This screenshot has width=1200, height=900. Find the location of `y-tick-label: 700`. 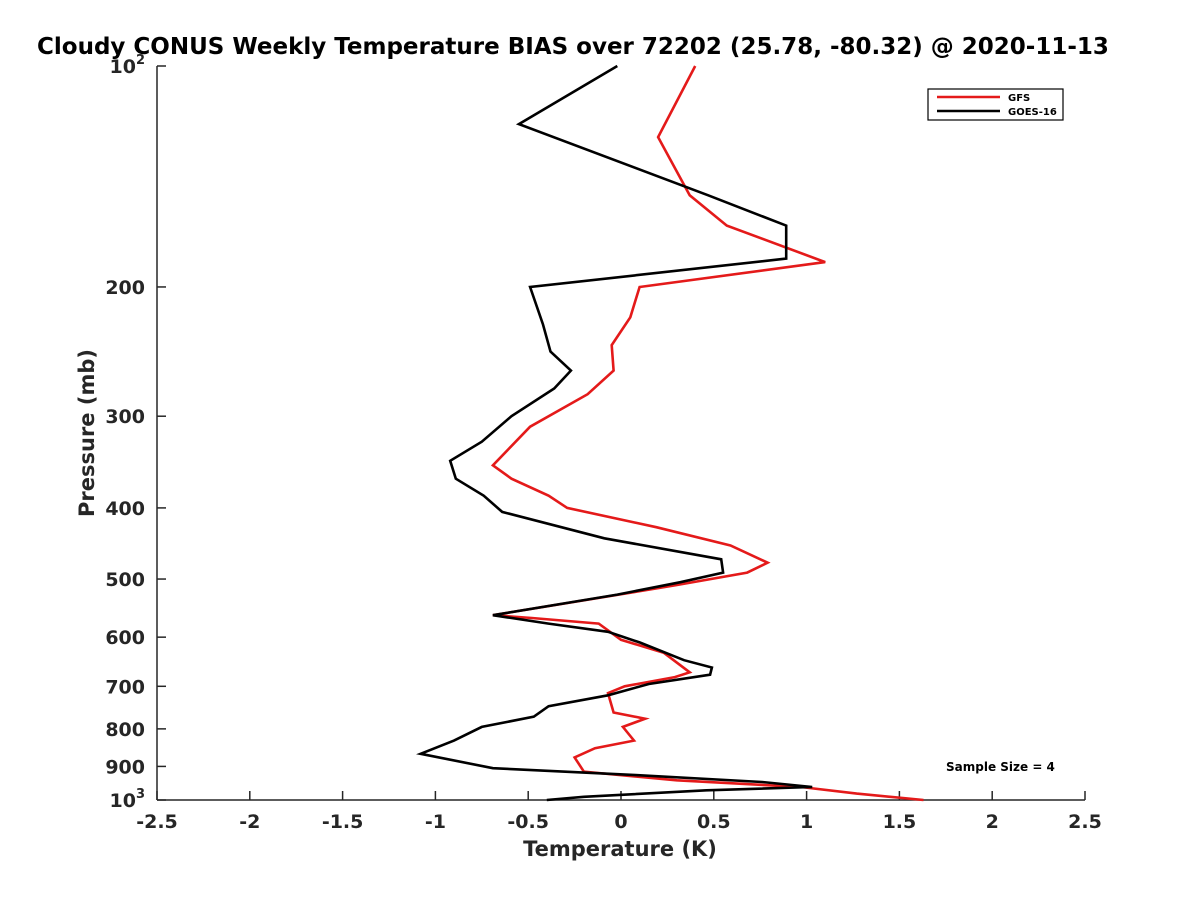

y-tick-label: 700 is located at coordinates (125, 687).